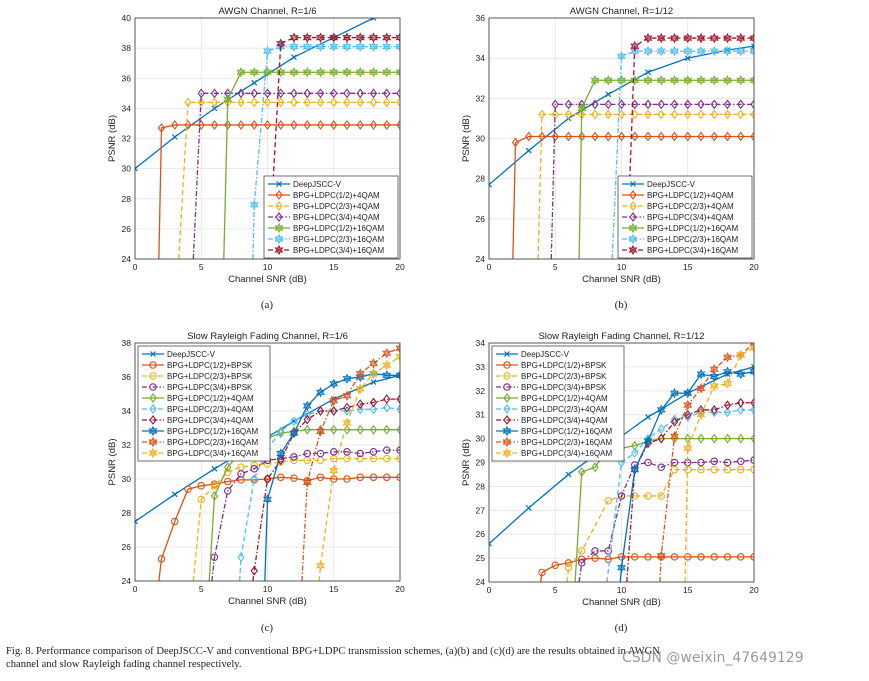 Image resolution: width=869 pixels, height=681 pixels. I want to click on y-tick-label: 30, so click(481, 139).